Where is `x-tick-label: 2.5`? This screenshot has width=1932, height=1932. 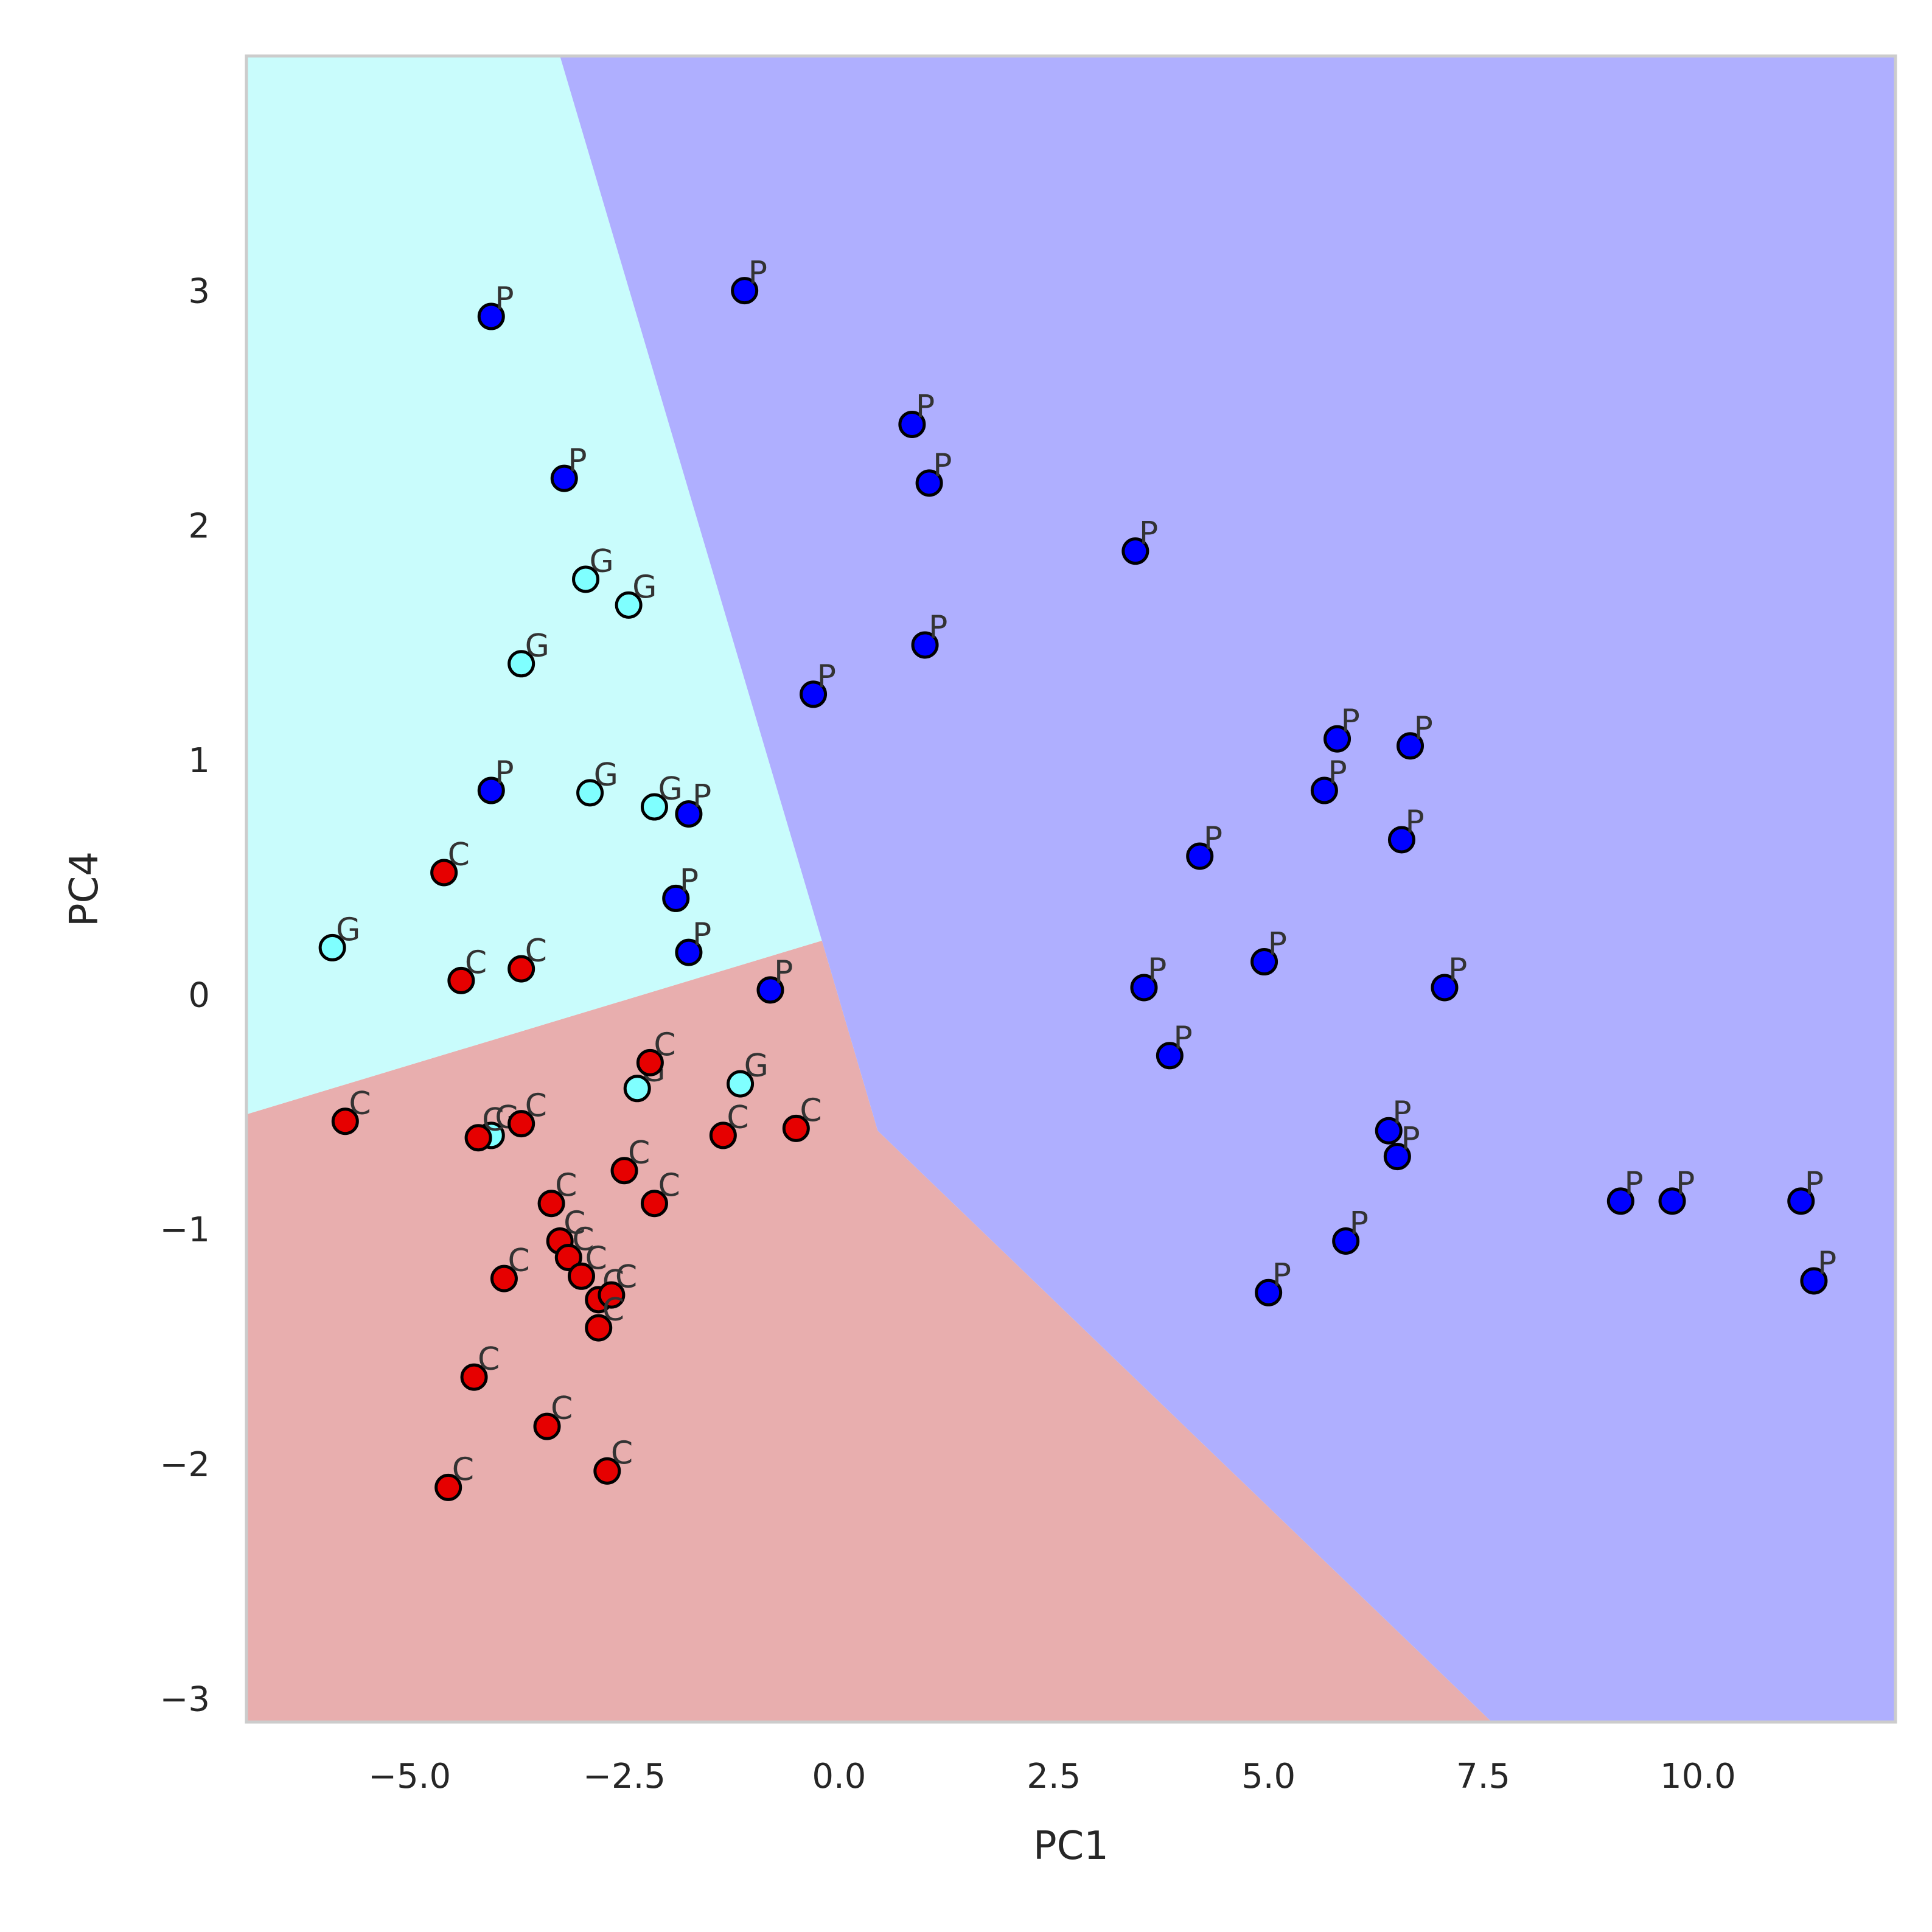
x-tick-label: 2.5 is located at coordinates (1054, 1776).